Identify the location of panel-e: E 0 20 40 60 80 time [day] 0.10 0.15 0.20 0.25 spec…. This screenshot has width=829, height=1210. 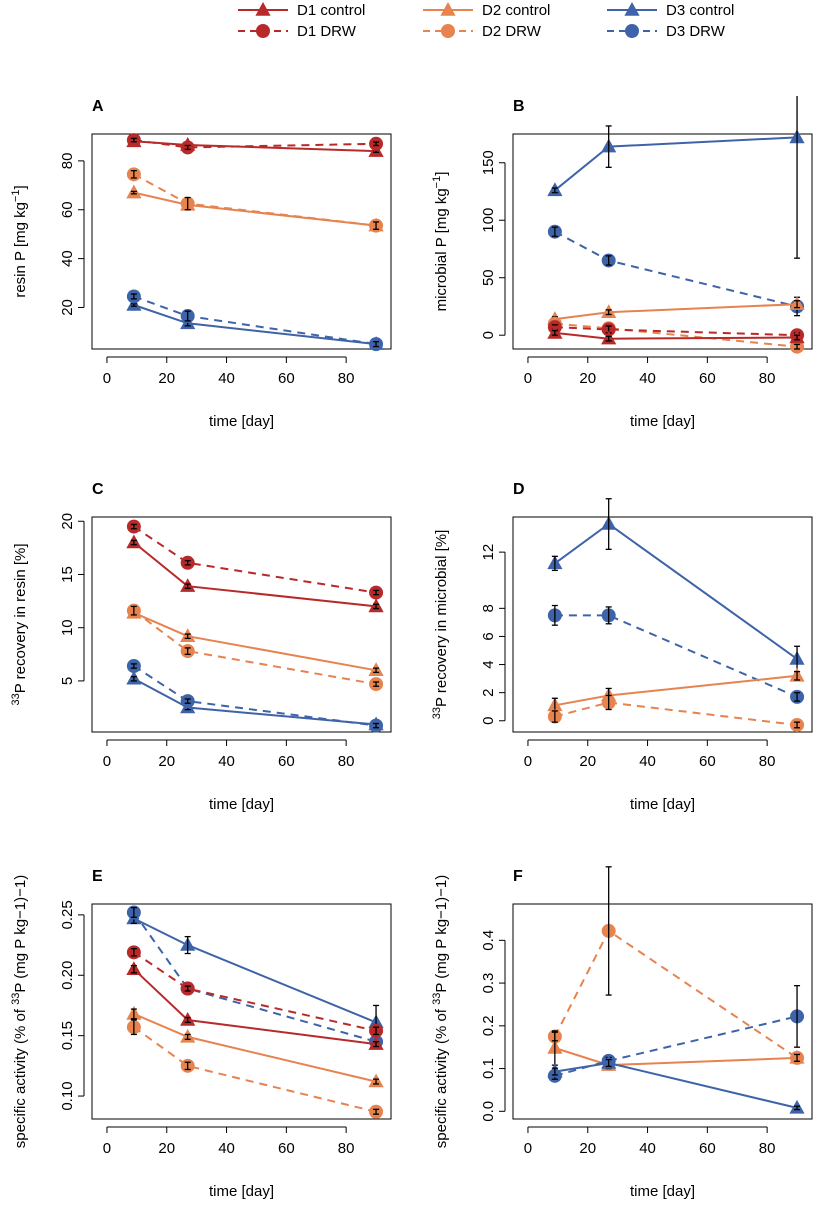
(201, 1034).